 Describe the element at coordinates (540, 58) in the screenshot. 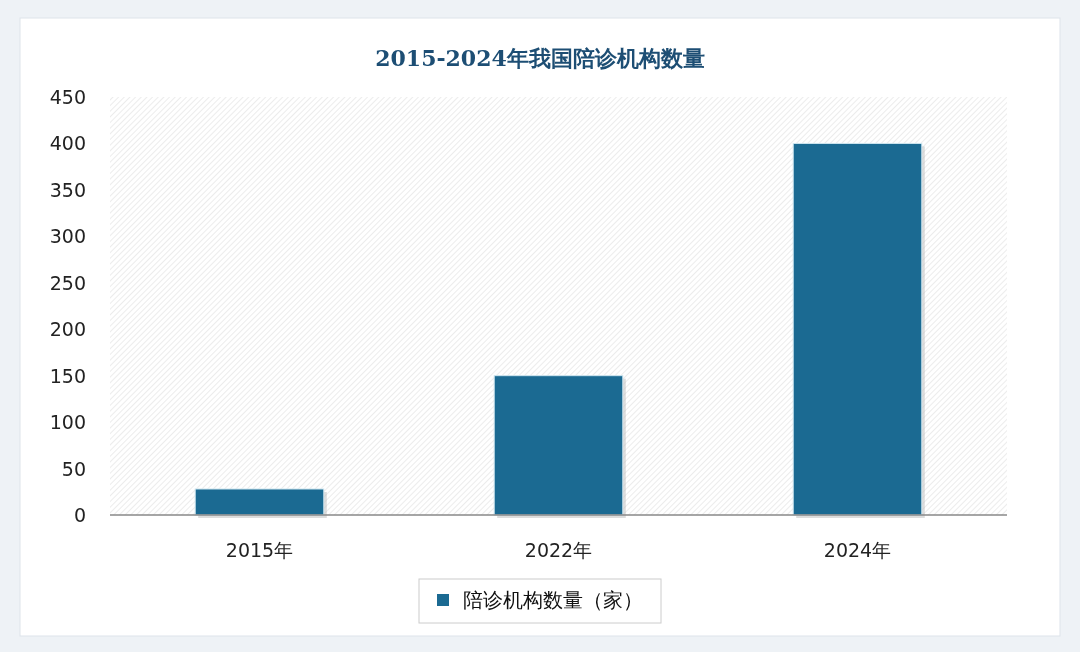

I see `chart-title: 2015-2024年我国陪诊机构数量` at that location.